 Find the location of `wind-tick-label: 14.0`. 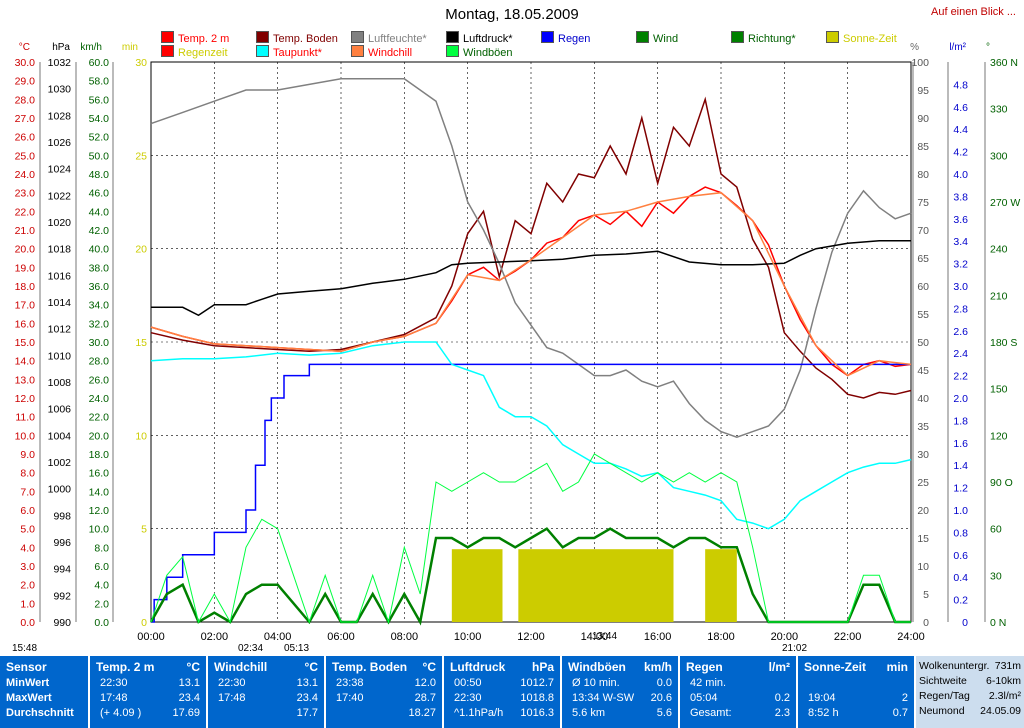

wind-tick-label: 14.0 is located at coordinates (99, 492).